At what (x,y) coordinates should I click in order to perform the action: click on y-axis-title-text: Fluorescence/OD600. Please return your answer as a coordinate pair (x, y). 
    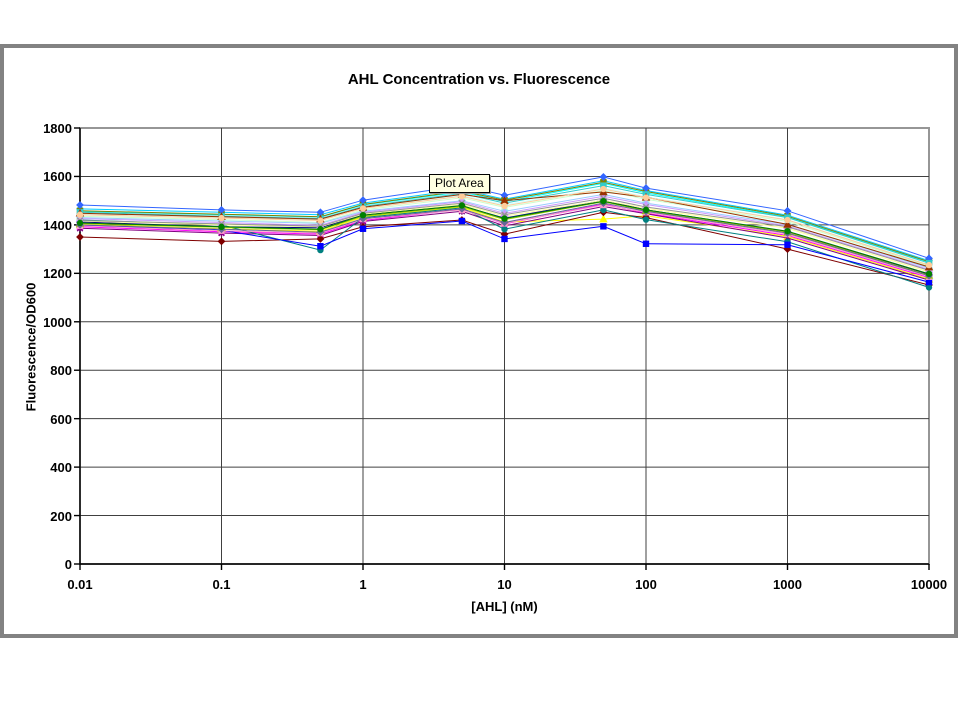
    Looking at the image, I should click on (31, 347).